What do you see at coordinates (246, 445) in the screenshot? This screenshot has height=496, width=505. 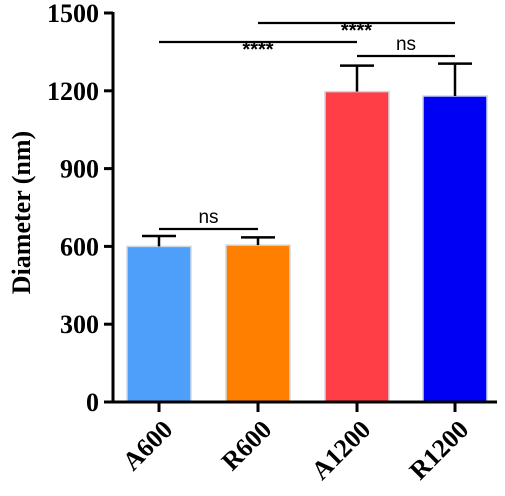 I see `x-tick-label-r600: R600` at bounding box center [246, 445].